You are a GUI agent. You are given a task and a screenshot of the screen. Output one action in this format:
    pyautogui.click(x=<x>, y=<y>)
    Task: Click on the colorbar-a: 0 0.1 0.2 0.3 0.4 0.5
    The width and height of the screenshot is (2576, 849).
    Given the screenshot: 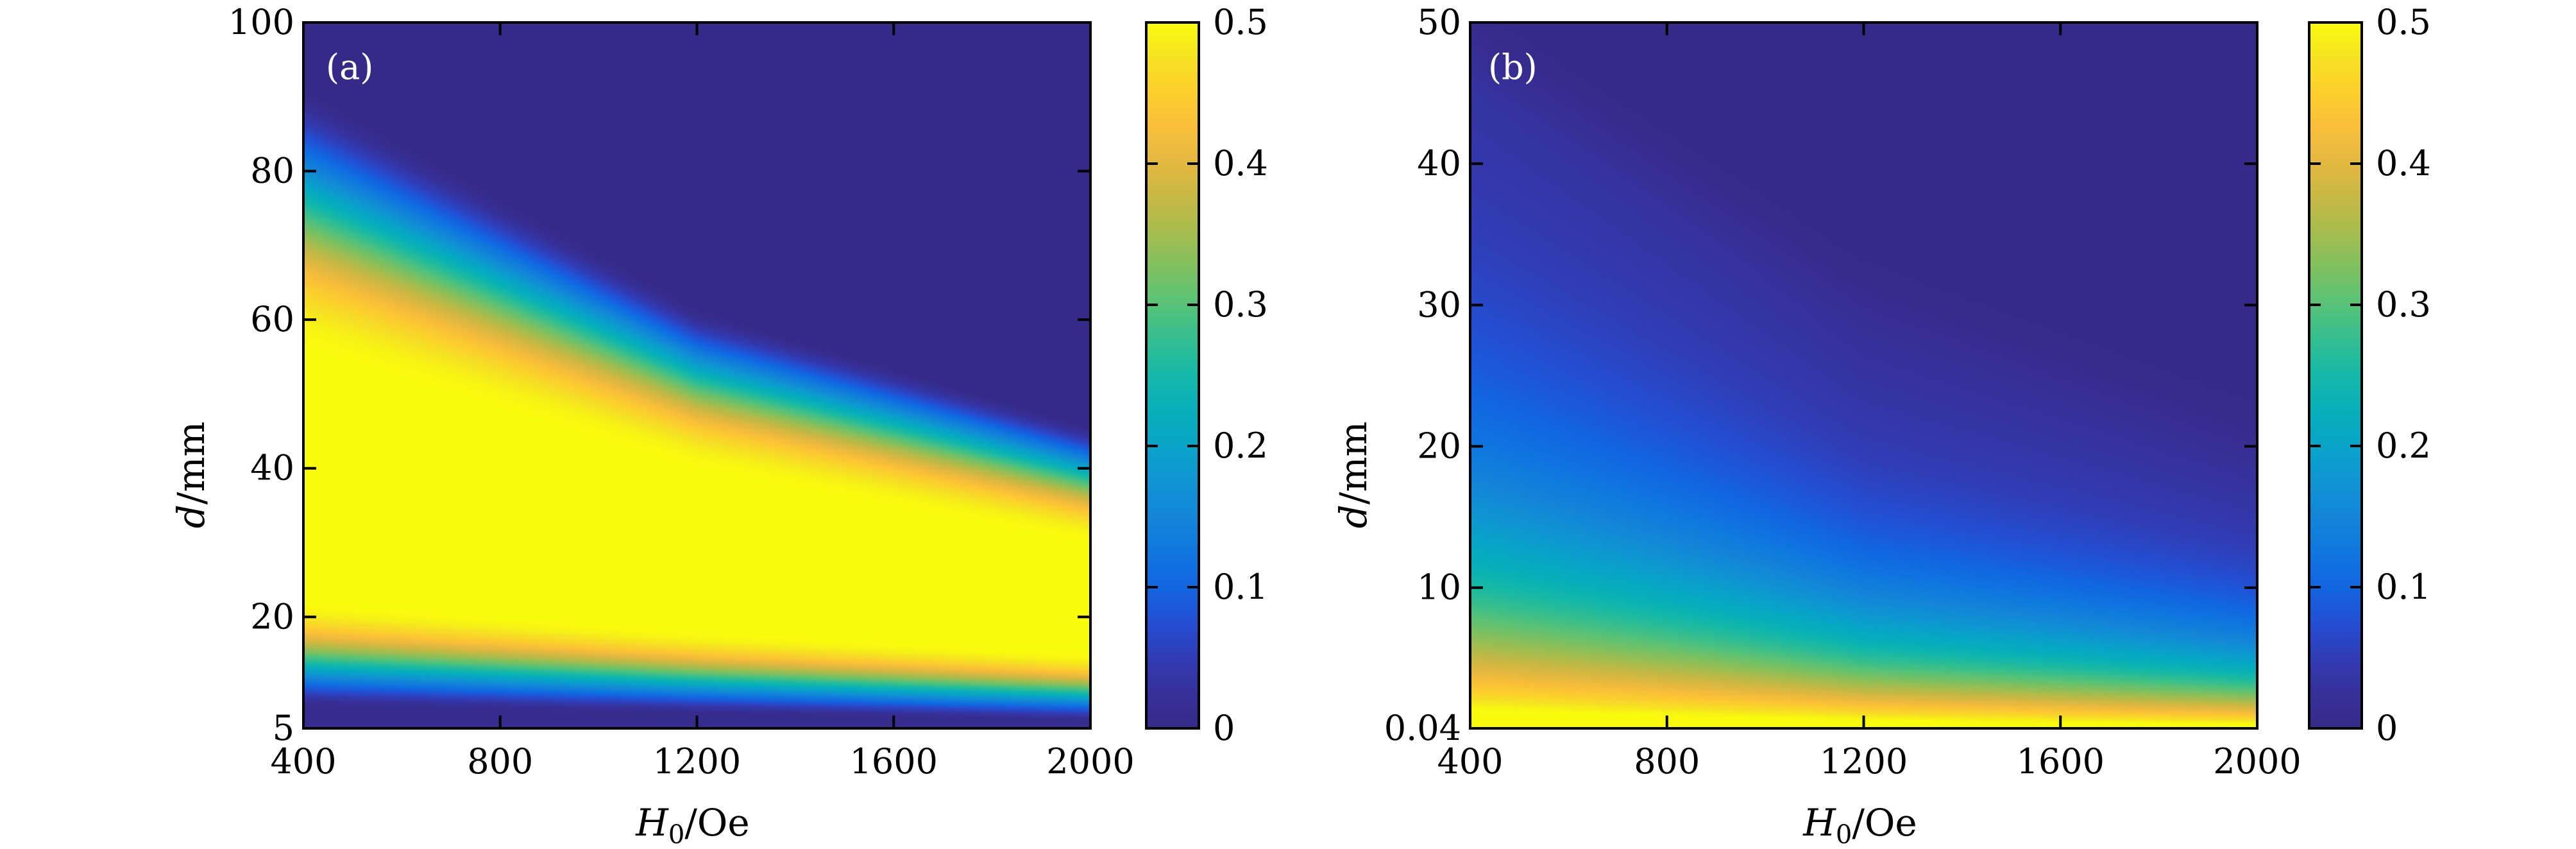 What is the action you would take?
    pyautogui.click(x=1206, y=375)
    